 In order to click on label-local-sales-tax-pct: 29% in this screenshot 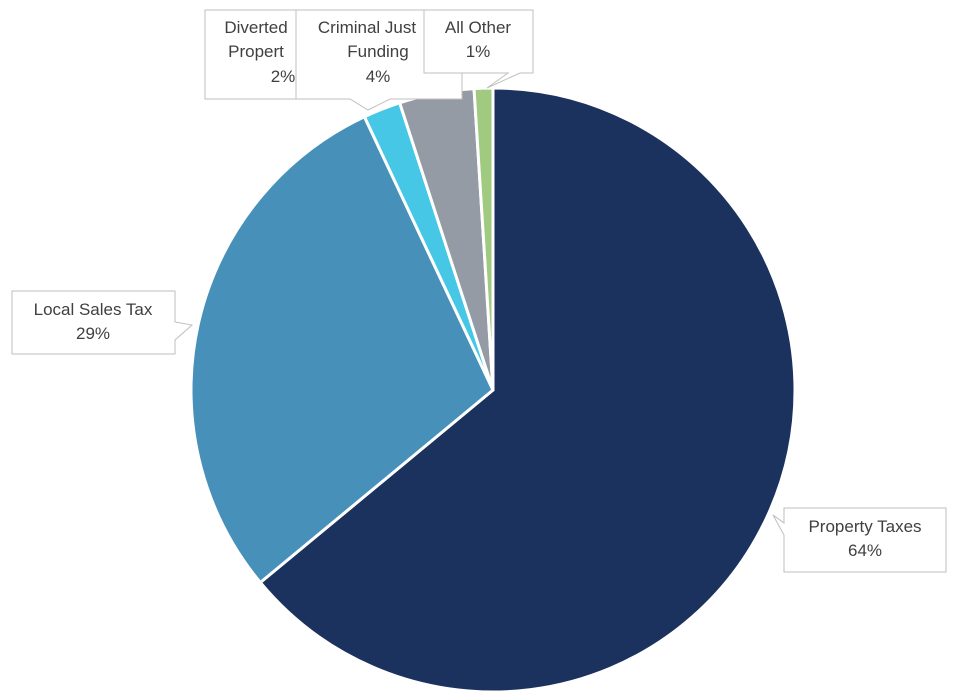, I will do `click(93, 333)`.